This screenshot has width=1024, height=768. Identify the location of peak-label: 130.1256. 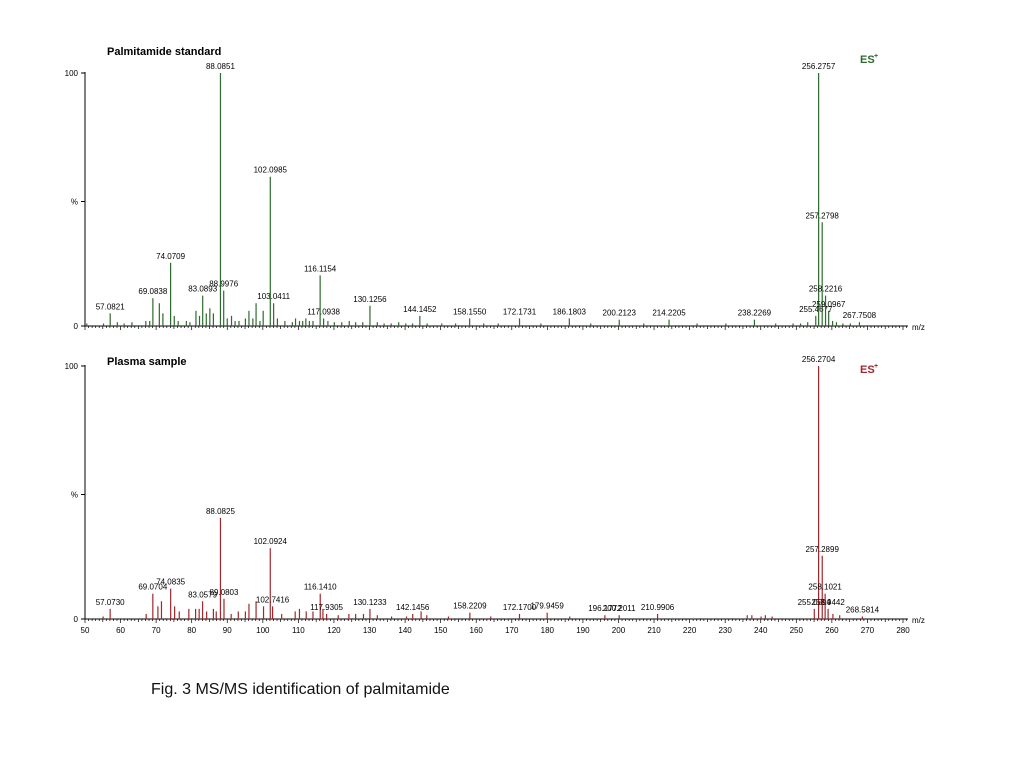
(370, 299).